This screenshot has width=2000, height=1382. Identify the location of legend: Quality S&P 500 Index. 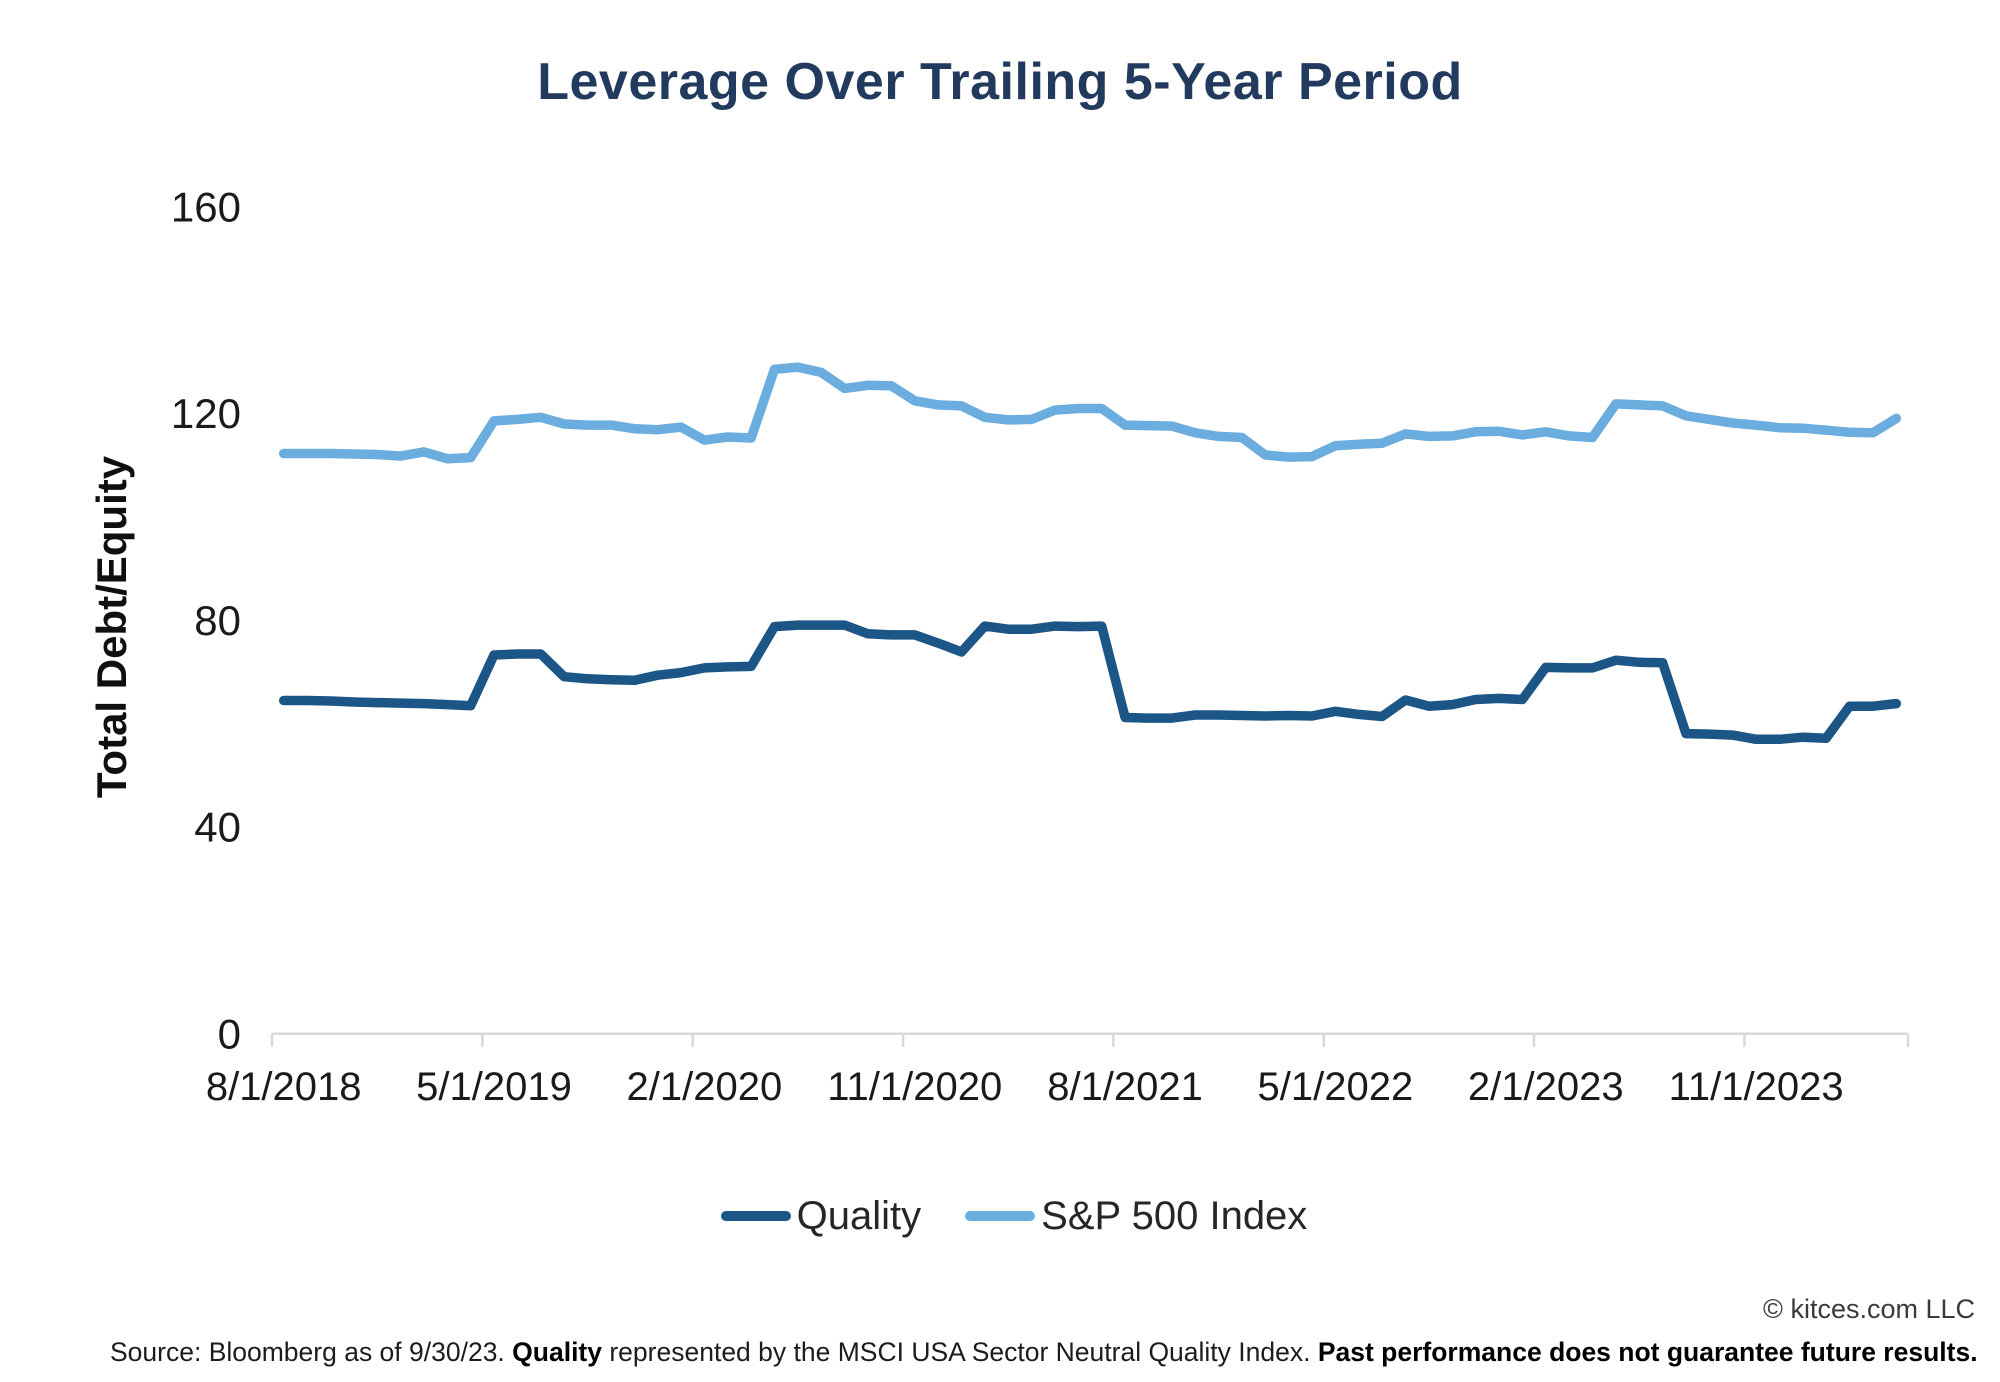
(1007, 1216).